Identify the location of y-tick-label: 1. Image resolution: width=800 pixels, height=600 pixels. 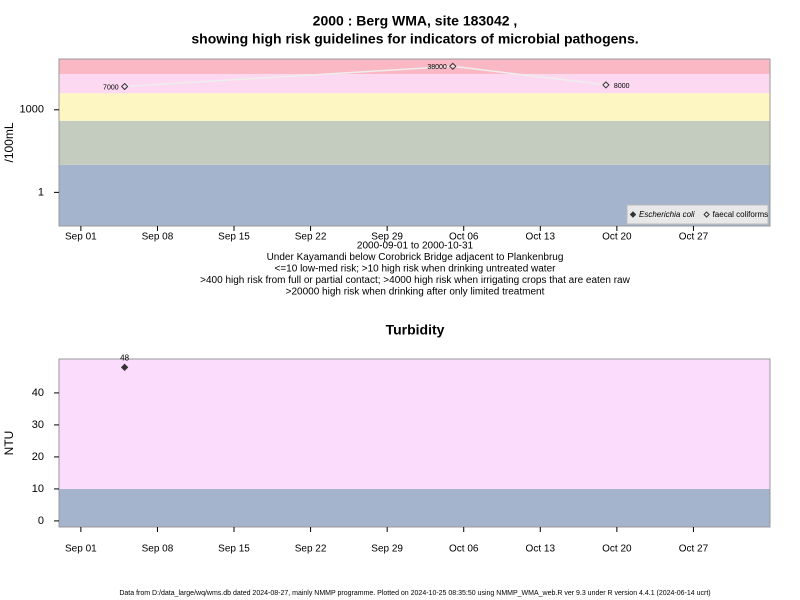
(41, 192).